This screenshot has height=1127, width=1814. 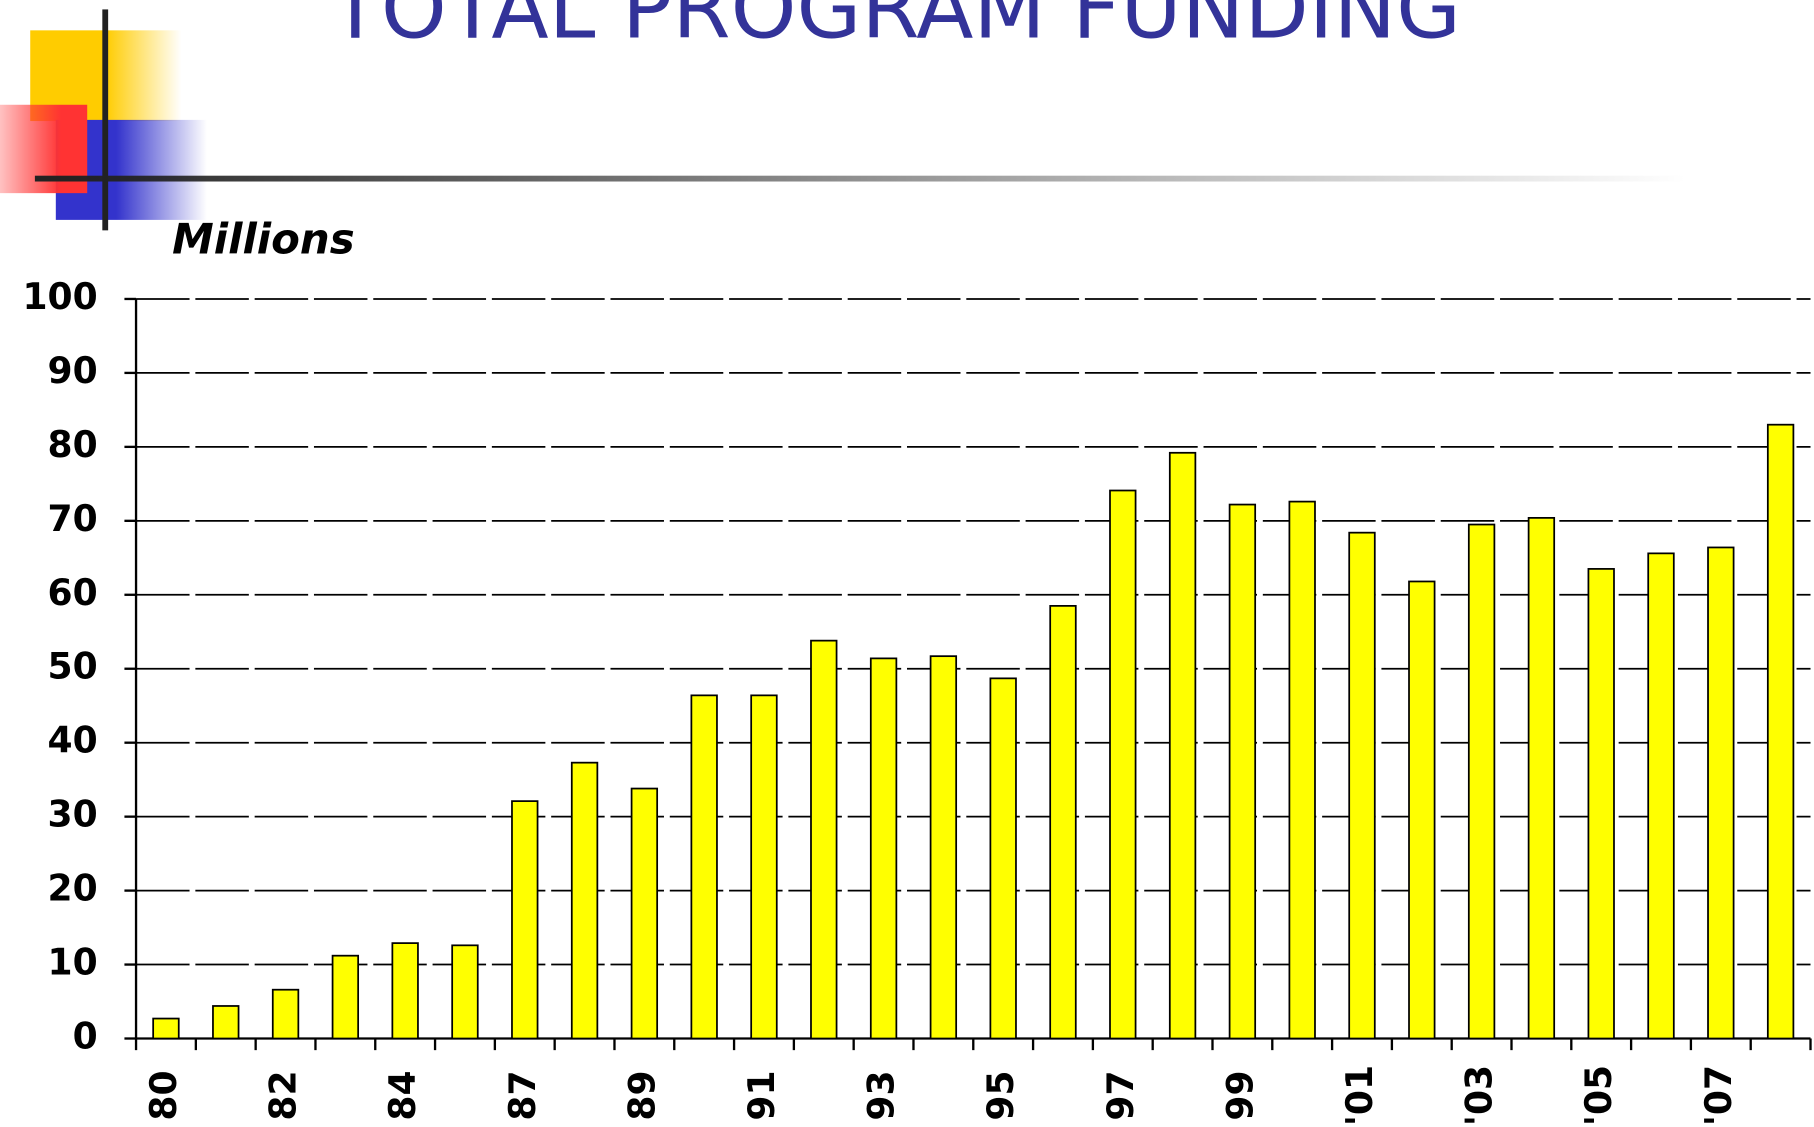 I want to click on y-tick-label: 10, so click(x=73, y=963).